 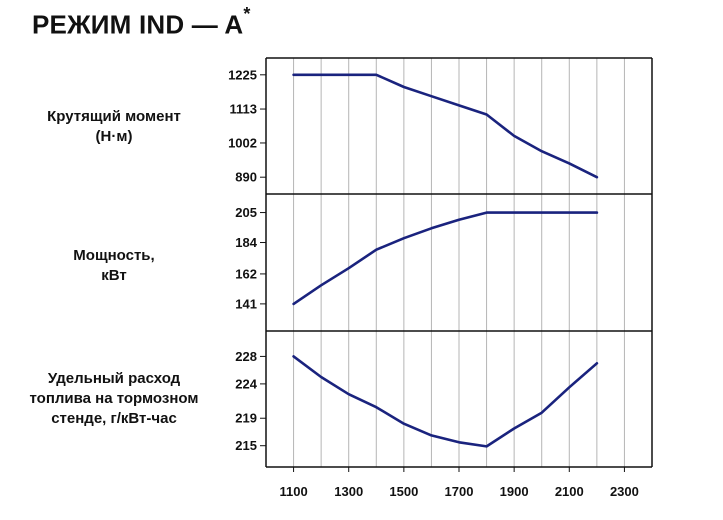 I want to click on power-panel-label: Мощность, кВт, so click(x=114, y=266).